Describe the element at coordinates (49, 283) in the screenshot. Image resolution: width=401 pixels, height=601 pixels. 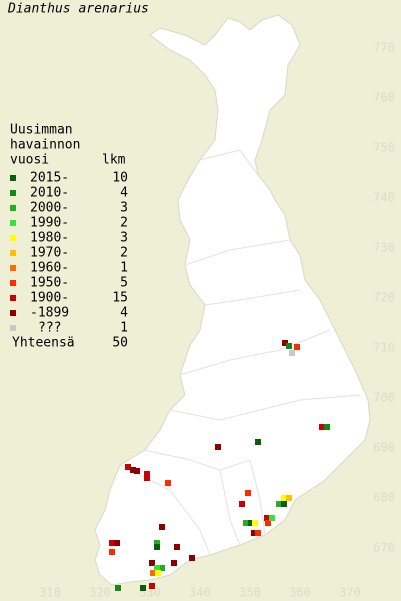
I see `legend-label: 1950-` at that location.